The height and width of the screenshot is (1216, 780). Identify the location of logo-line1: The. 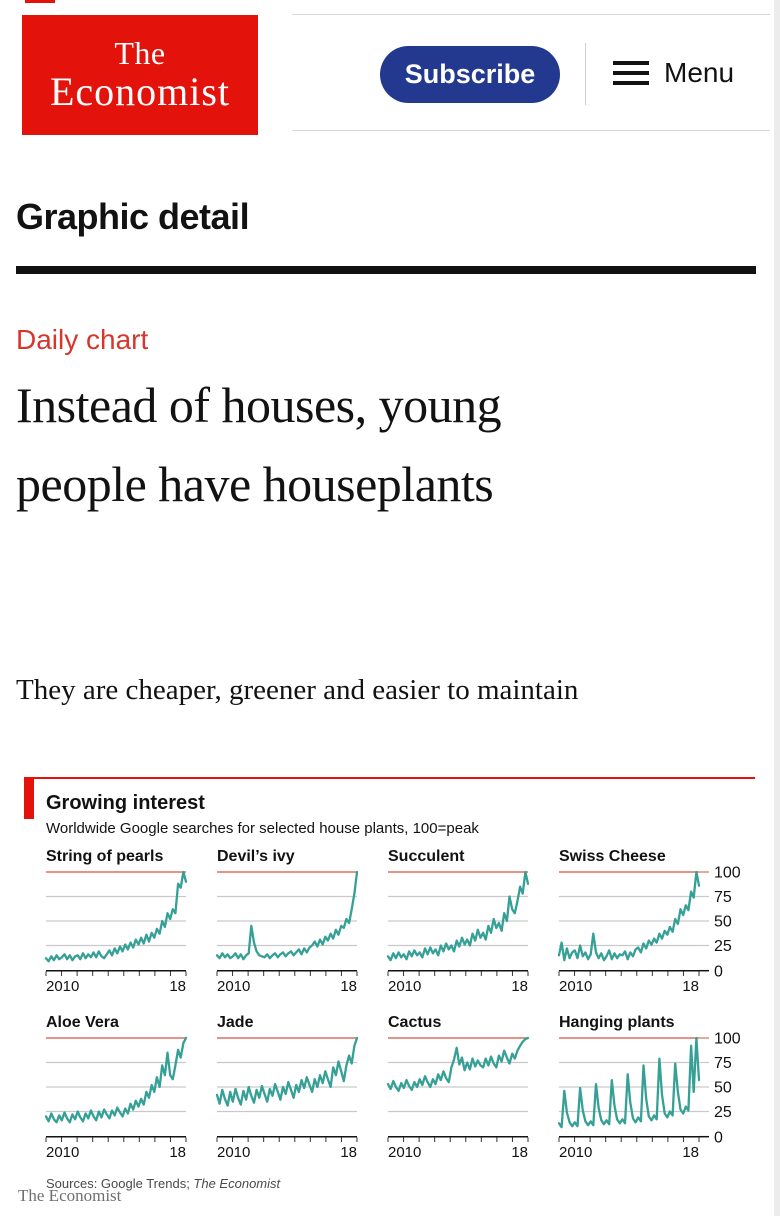
(140, 53).